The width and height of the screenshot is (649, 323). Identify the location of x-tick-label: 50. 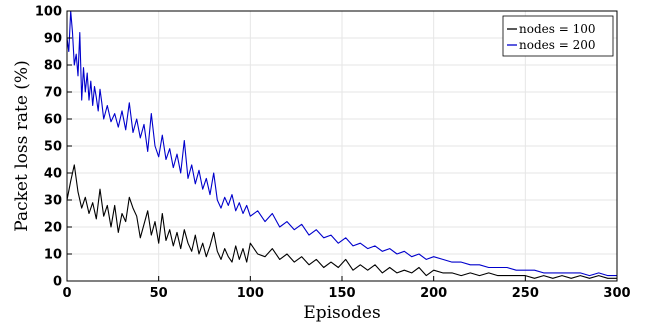
(159, 293).